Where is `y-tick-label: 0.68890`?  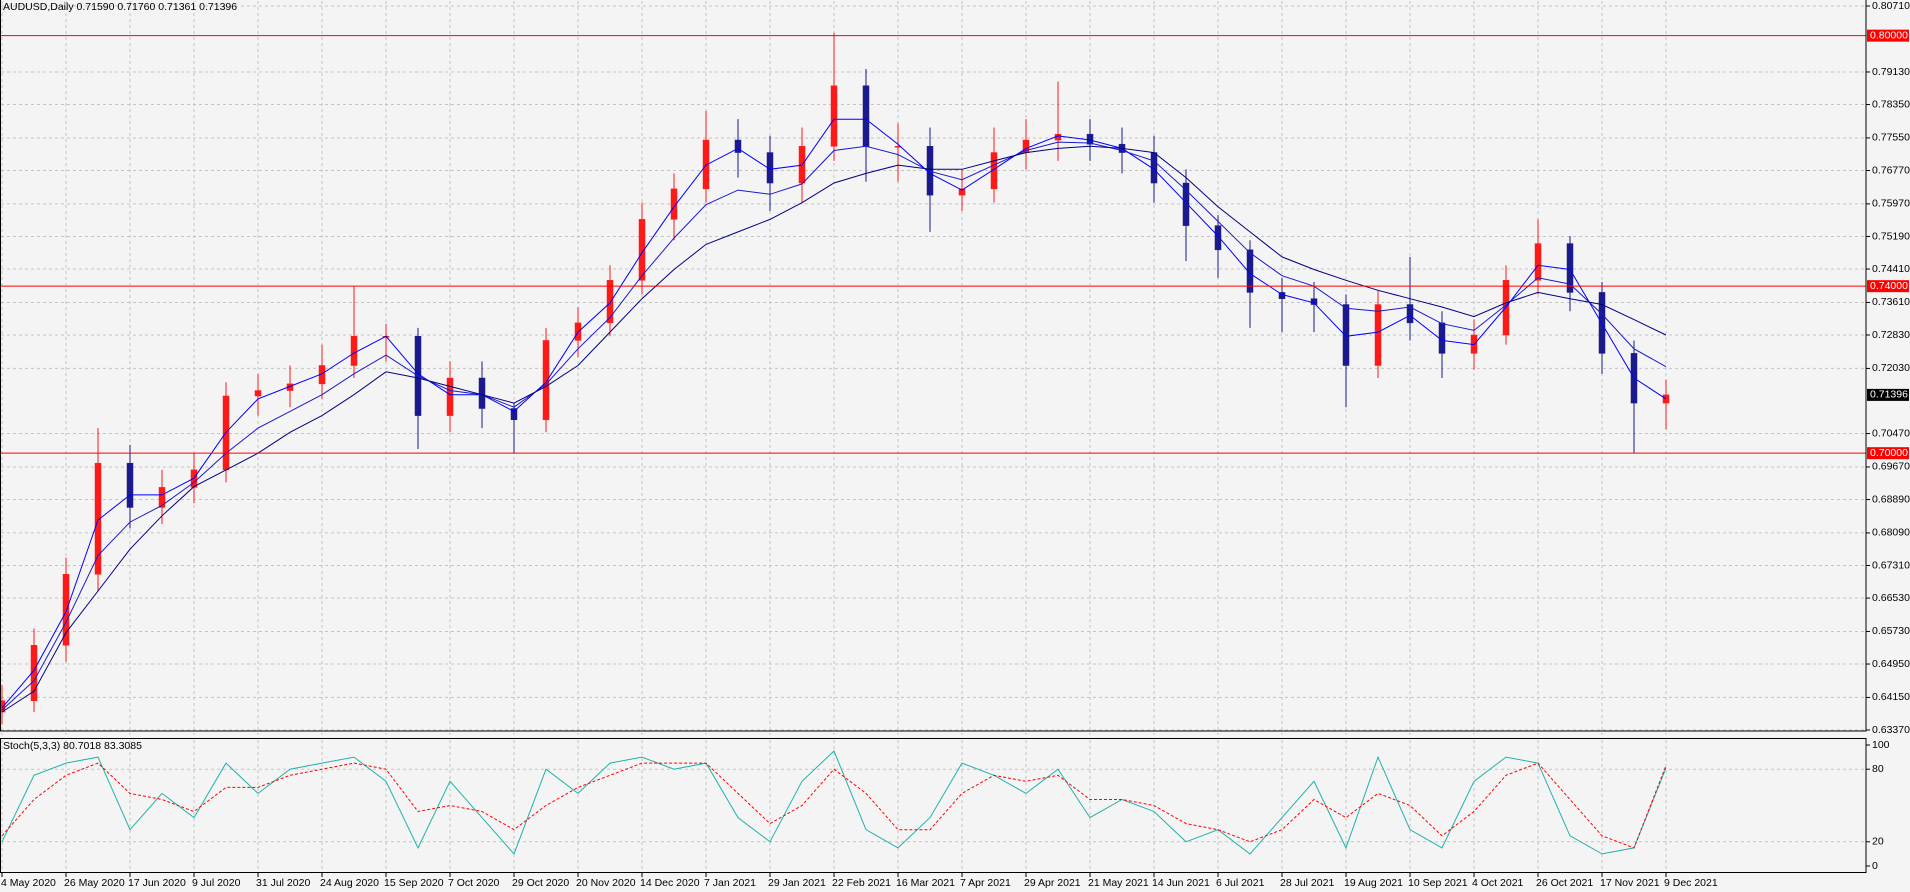
y-tick-label: 0.68890 is located at coordinates (1891, 499).